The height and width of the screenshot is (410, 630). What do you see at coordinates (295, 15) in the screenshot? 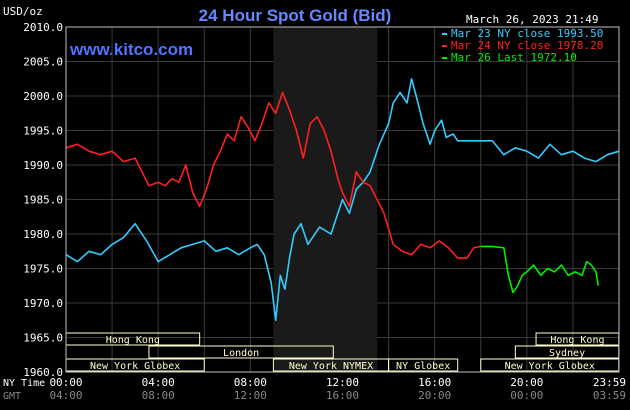
I see `chart-title: 24 Hour Spot Gold (Bid)` at bounding box center [295, 15].